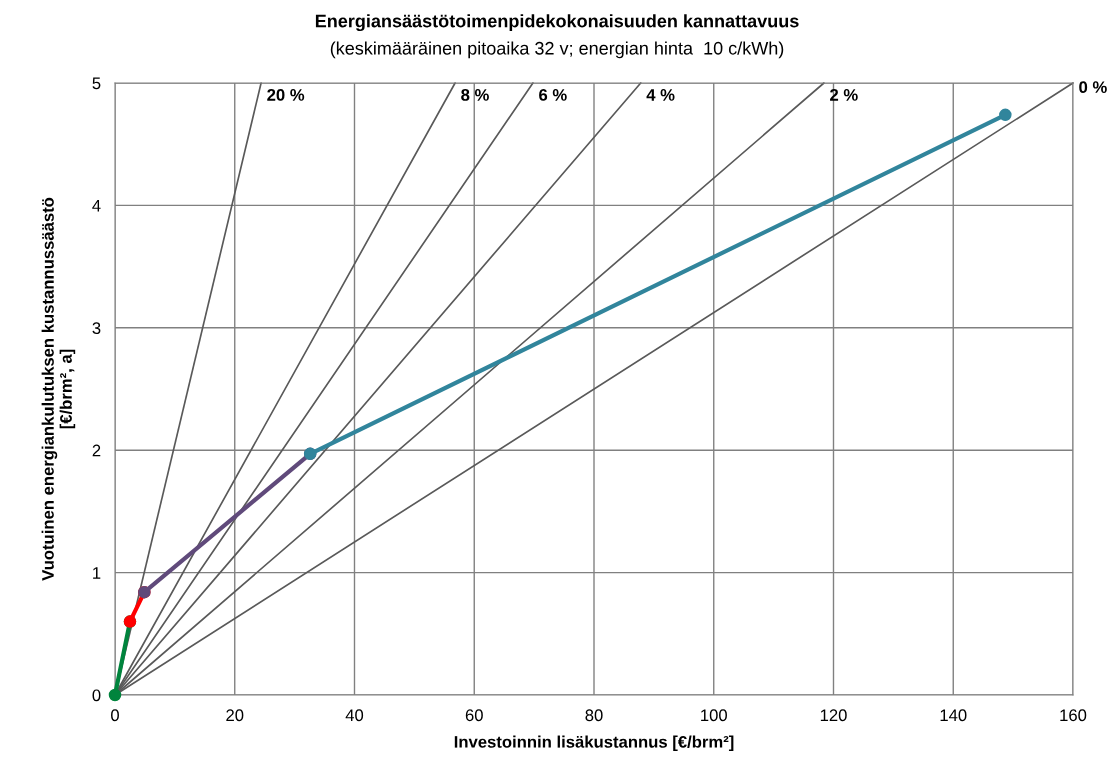 The image size is (1114, 778). I want to click on y-tick-label: 3, so click(96, 328).